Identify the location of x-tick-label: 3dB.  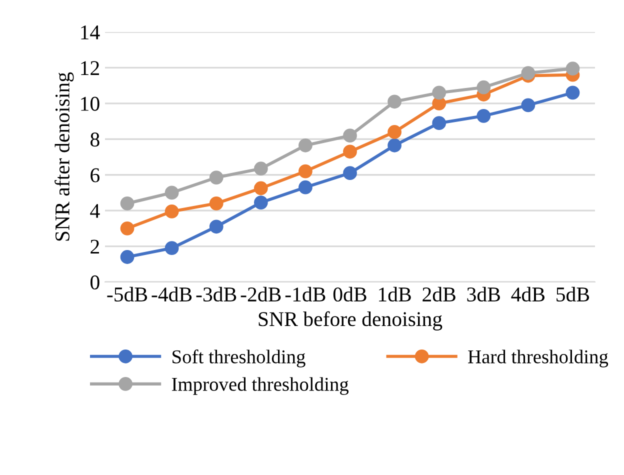
(483, 294).